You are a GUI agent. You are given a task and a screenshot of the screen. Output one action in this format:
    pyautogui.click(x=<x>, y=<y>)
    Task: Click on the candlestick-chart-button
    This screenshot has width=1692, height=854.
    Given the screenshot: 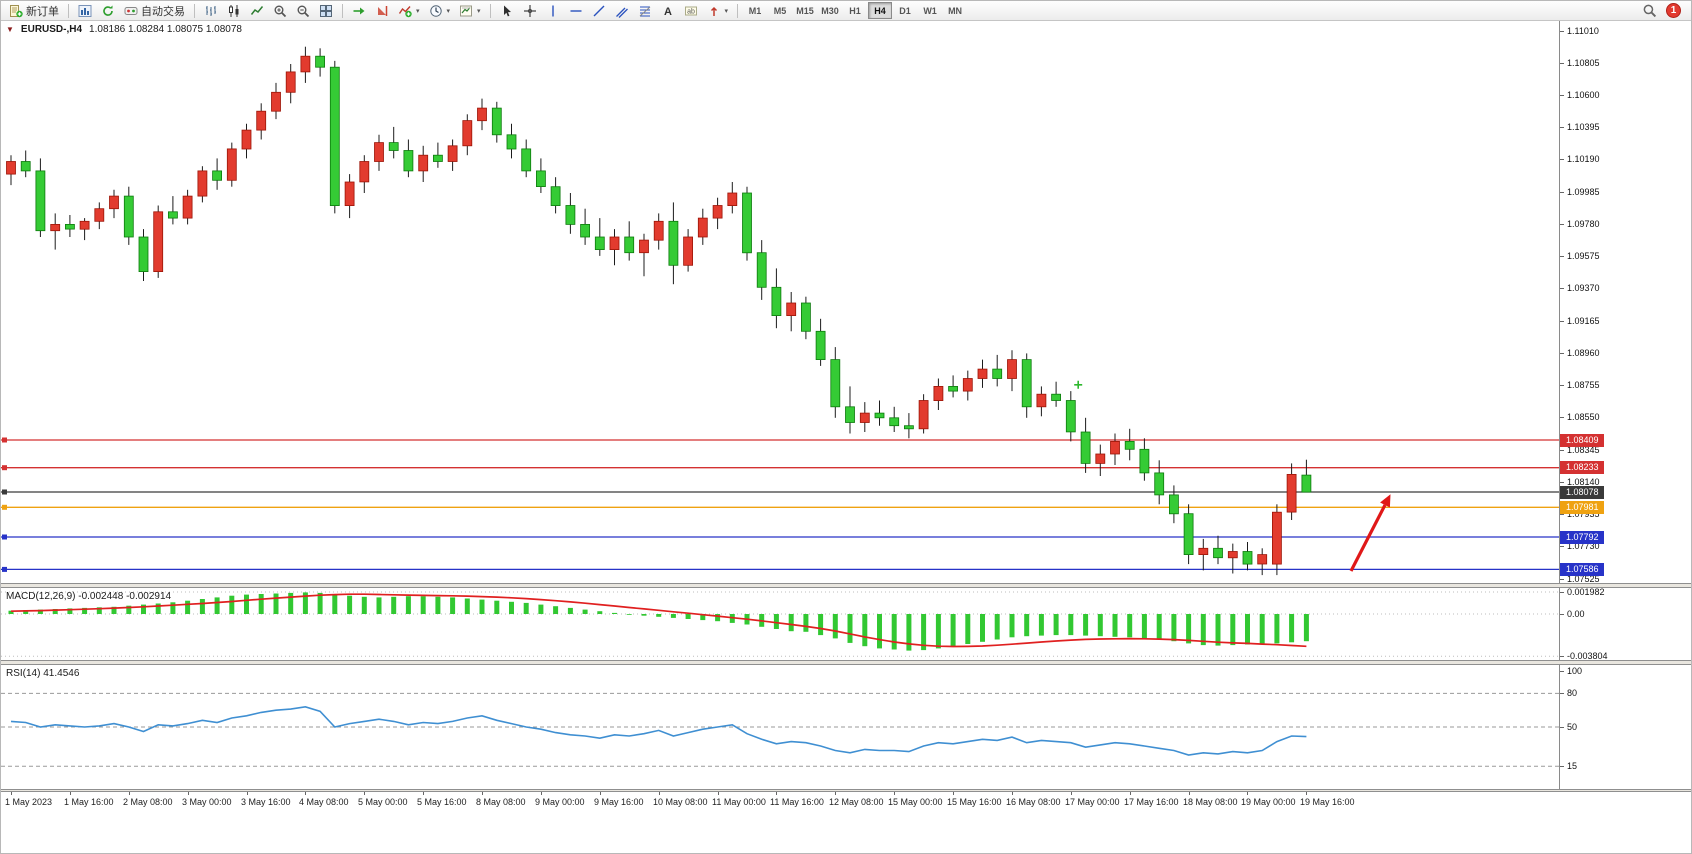 What is the action you would take?
    pyautogui.click(x=234, y=11)
    